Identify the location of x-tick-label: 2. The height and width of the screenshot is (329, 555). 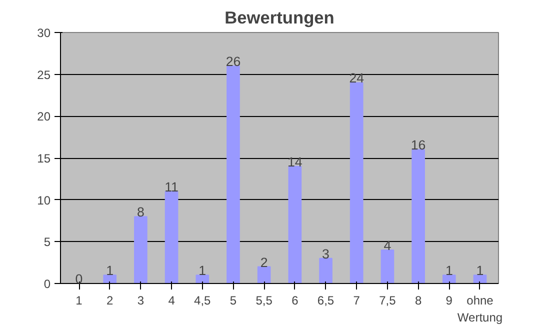
(110, 301).